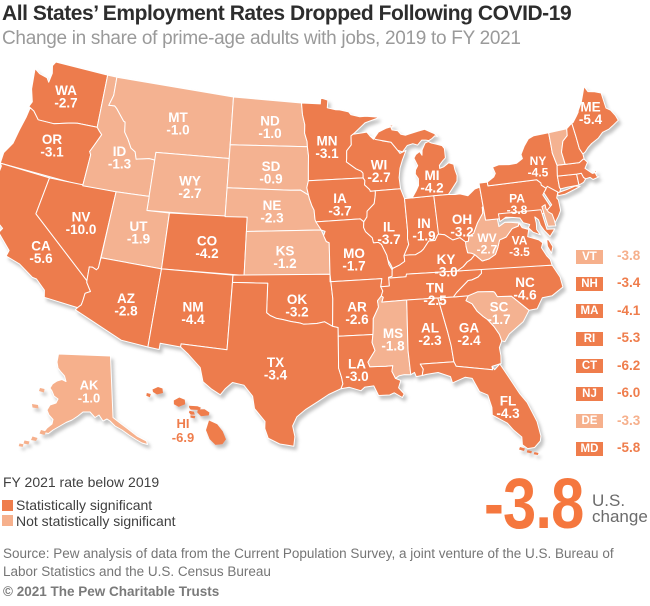  I want to click on svg-text: -2.8, so click(126, 311).